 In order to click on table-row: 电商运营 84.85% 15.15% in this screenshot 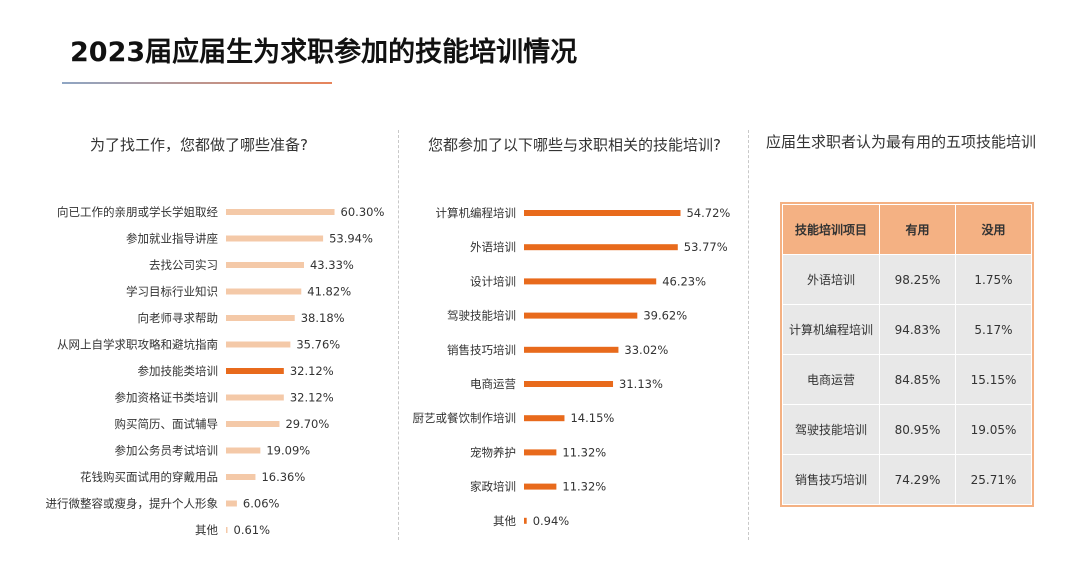, I will do `click(907, 379)`.